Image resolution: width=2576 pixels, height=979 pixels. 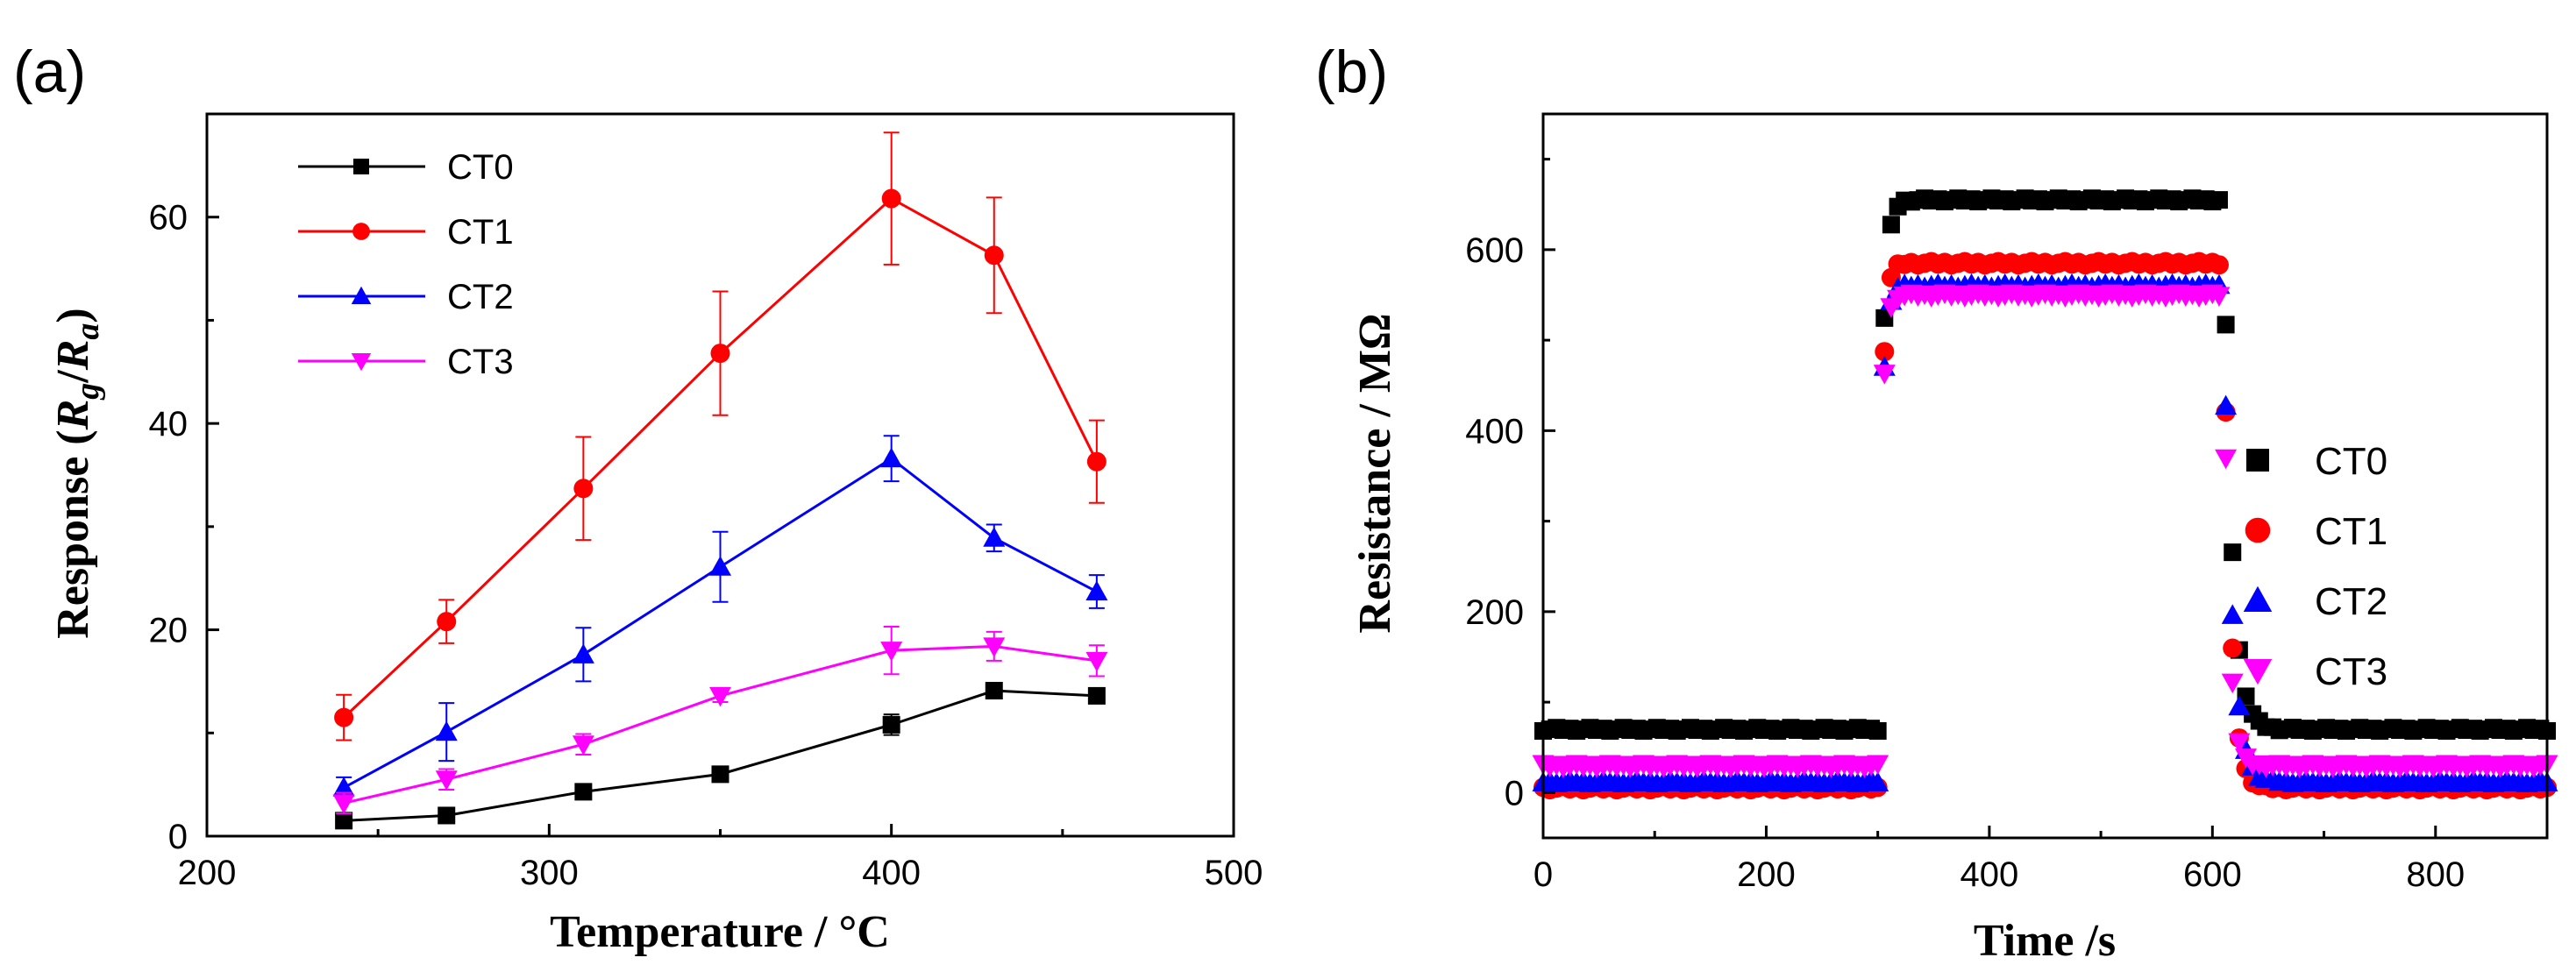 I want to click on series-ct0, so click(x=720, y=756).